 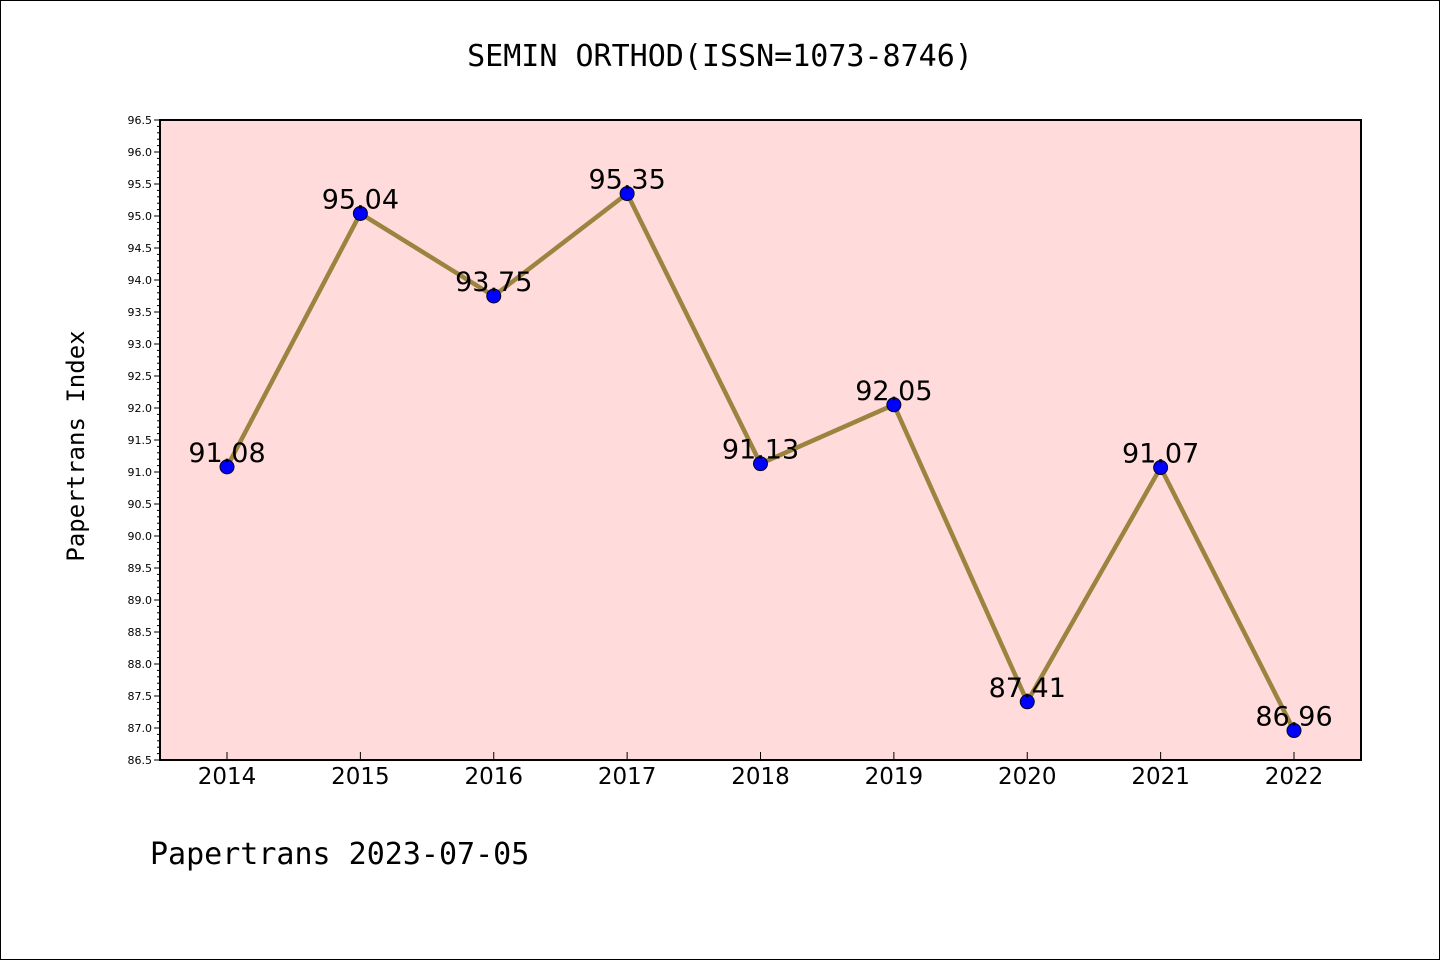 What do you see at coordinates (140, 632) in the screenshot?
I see `y-tick-label: 88.5` at bounding box center [140, 632].